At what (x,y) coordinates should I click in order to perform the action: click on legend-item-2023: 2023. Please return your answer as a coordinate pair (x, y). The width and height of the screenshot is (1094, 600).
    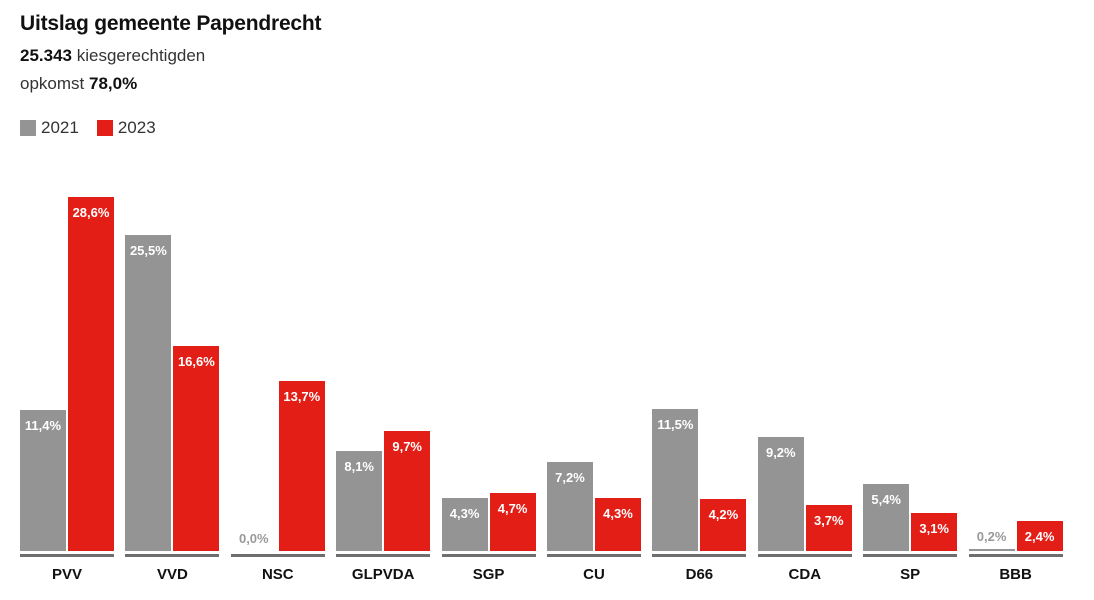
    Looking at the image, I should click on (126, 128).